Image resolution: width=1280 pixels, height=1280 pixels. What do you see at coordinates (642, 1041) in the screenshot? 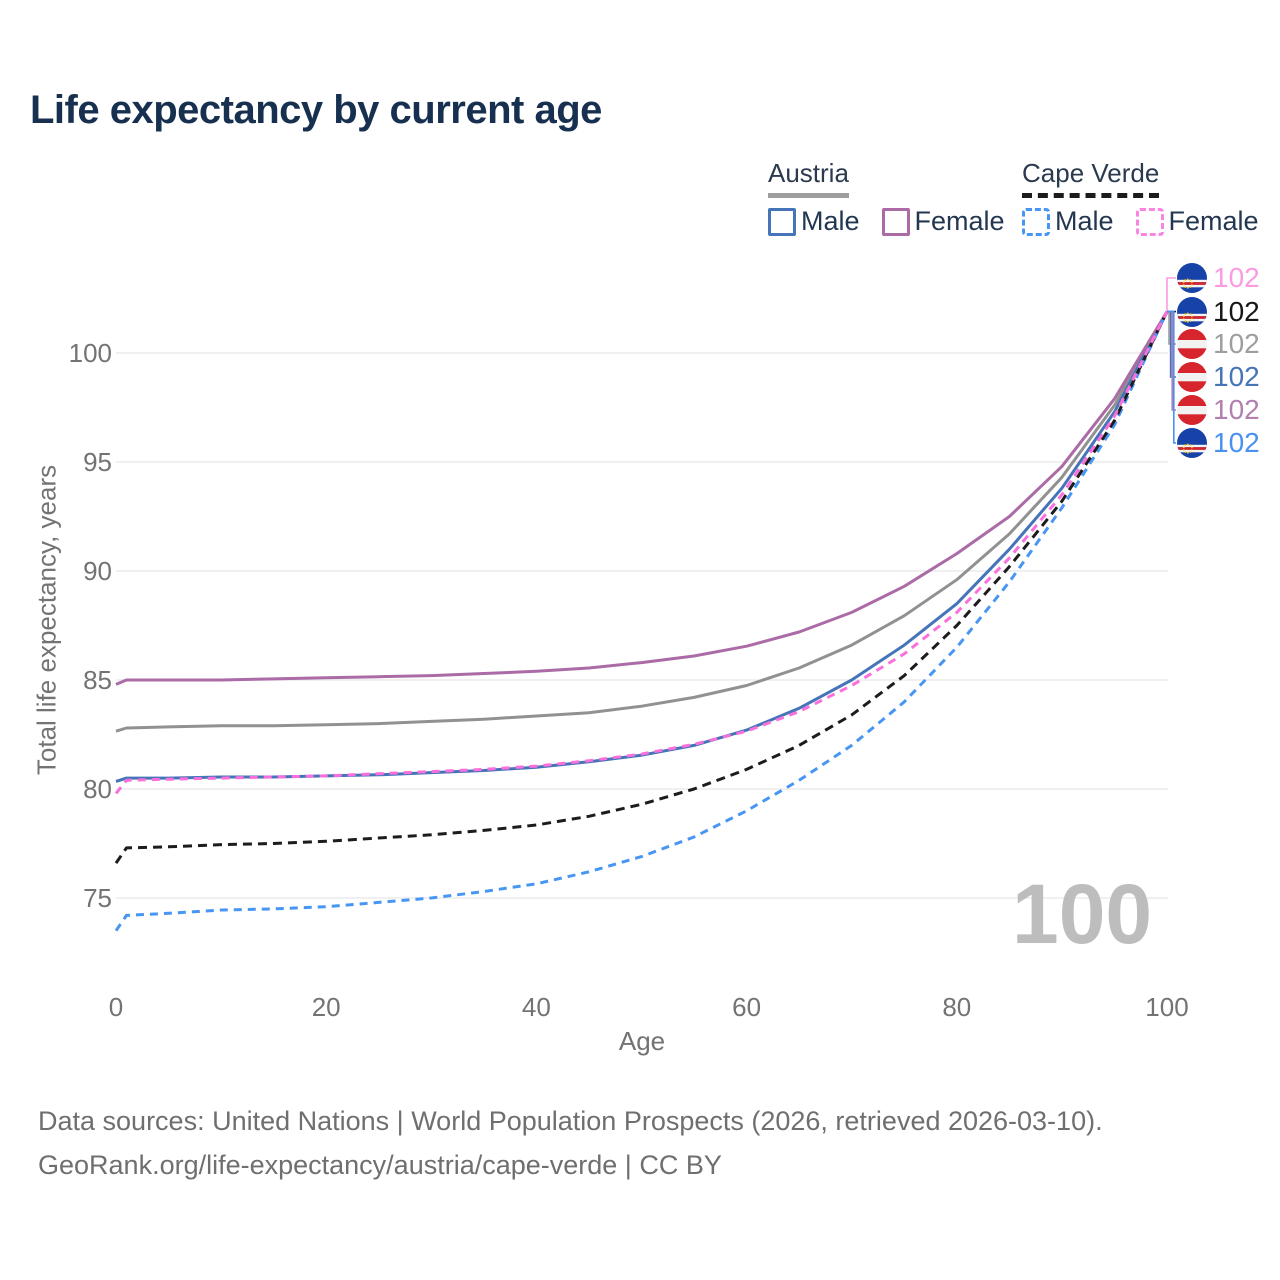
I see `x-axis-title: Age` at bounding box center [642, 1041].